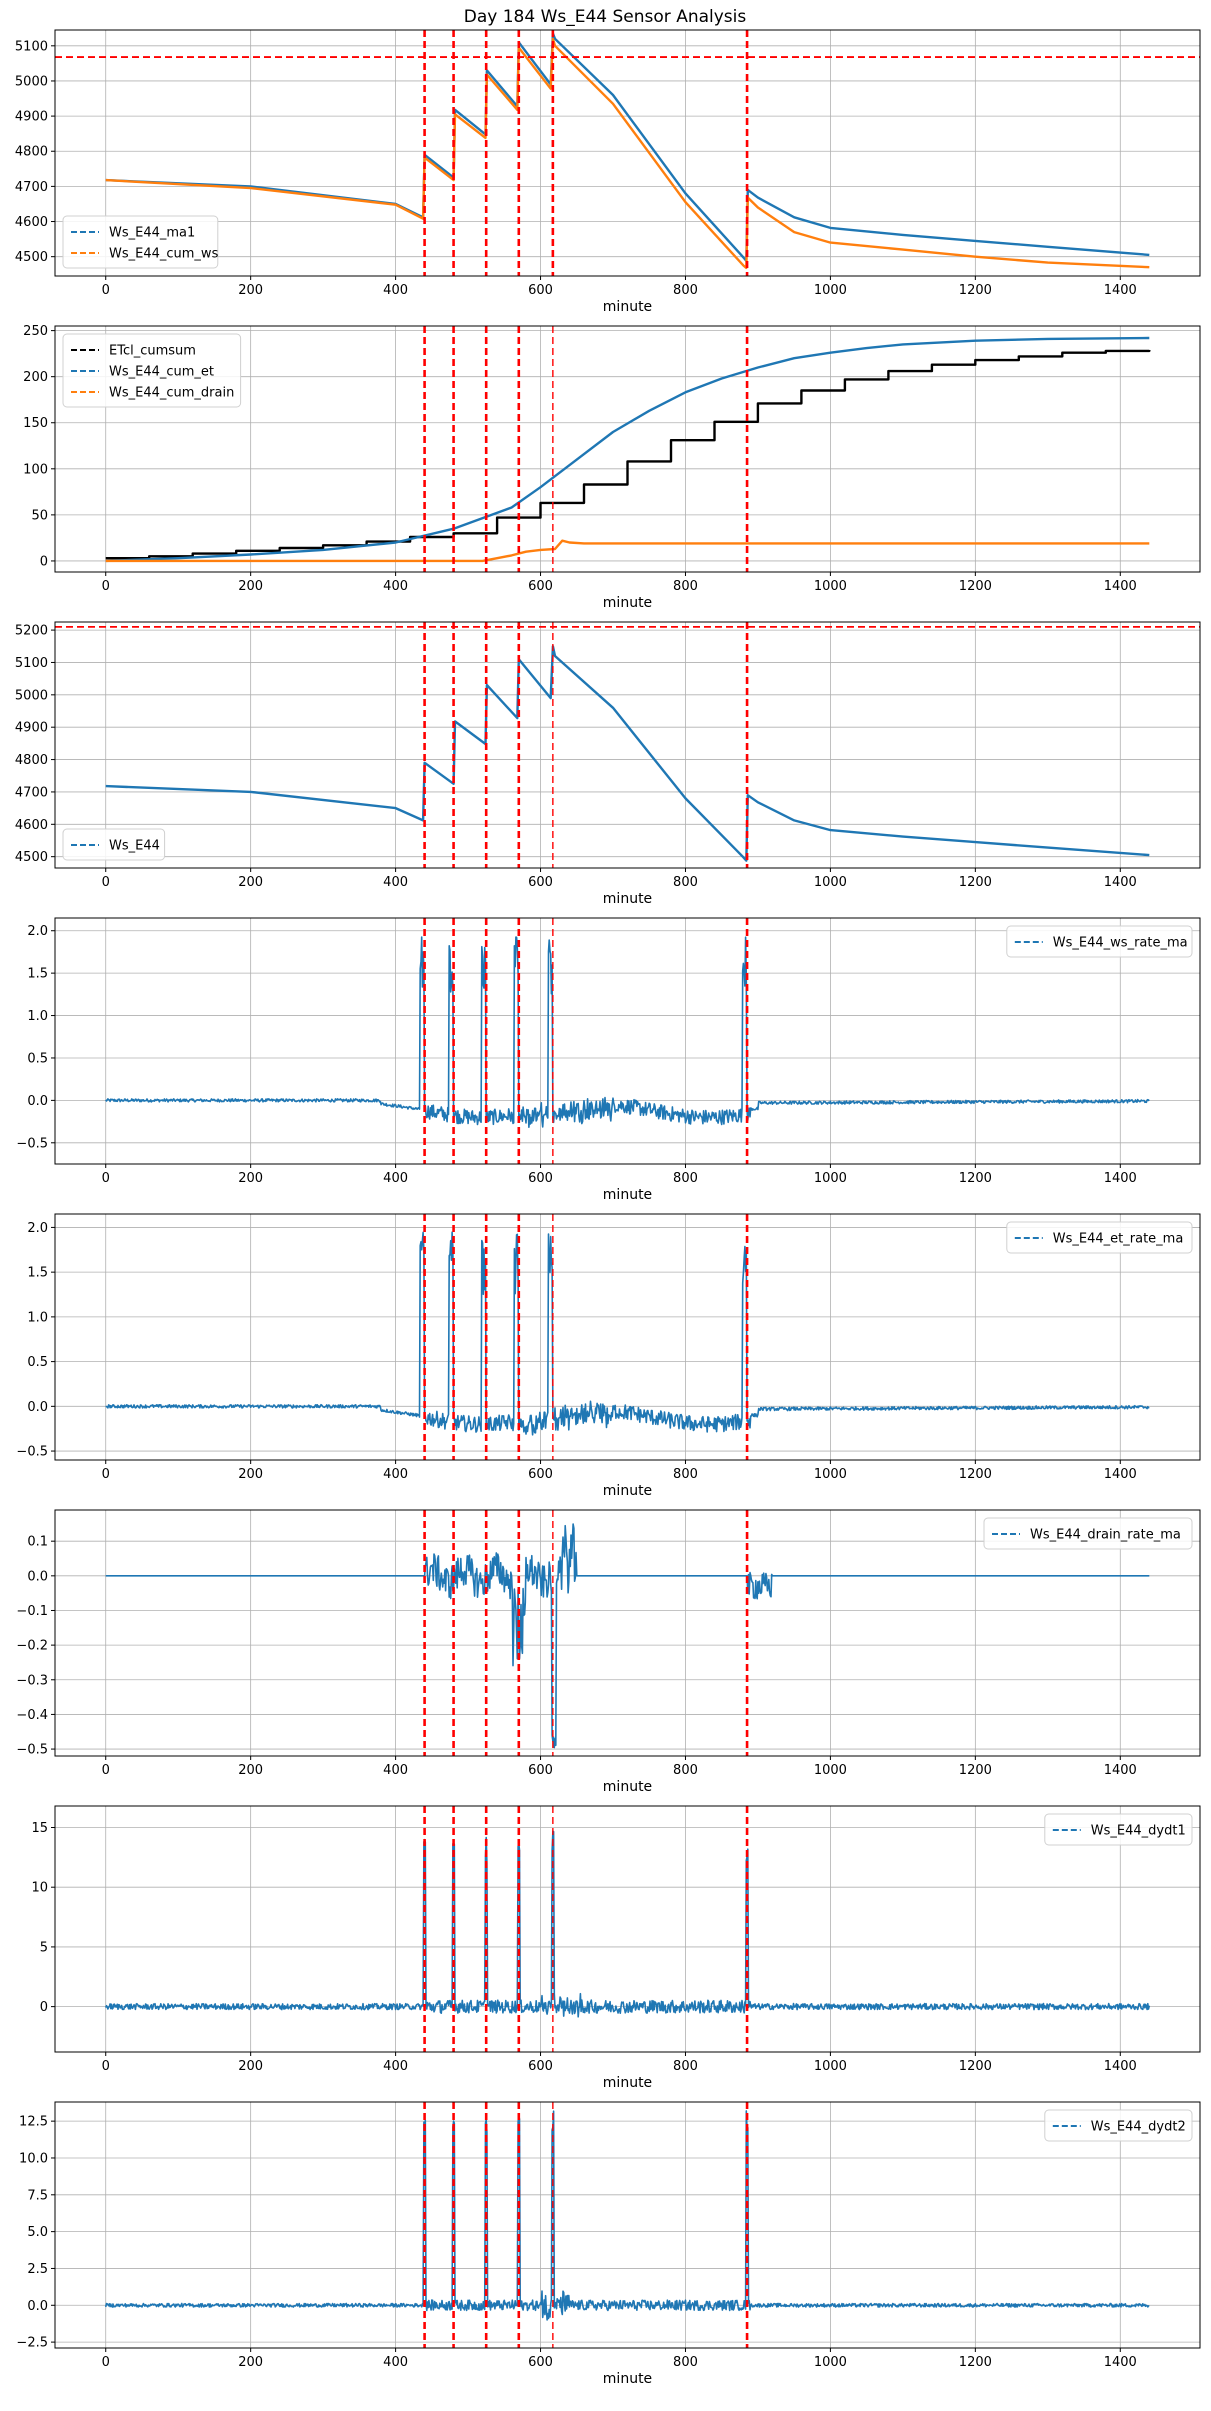 Image resolution: width=1211 pixels, height=2411 pixels. Describe the element at coordinates (1138, 2127) in the screenshot. I see `legend-label: Ws_E44_dydt2` at that location.